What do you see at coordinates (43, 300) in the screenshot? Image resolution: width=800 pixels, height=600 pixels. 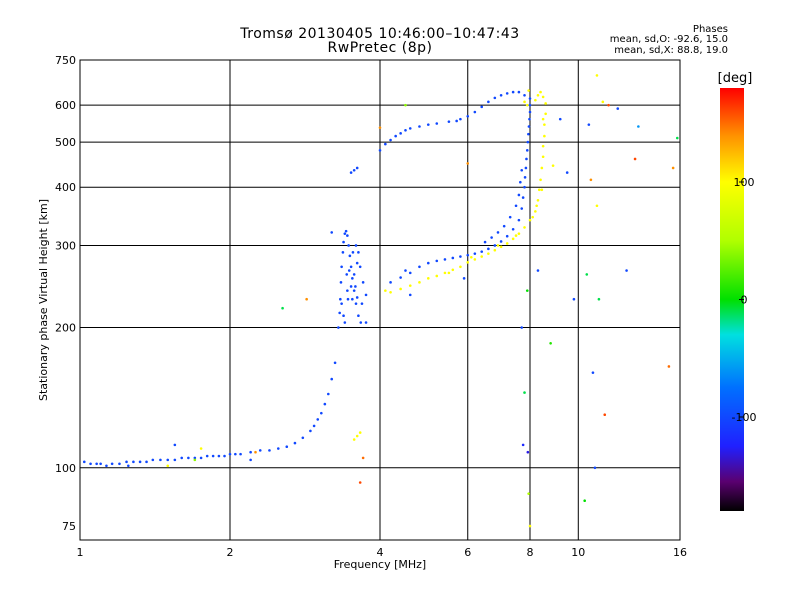 I see `y-axis-label: Stationary phase Virtual Height [km]` at bounding box center [43, 300].